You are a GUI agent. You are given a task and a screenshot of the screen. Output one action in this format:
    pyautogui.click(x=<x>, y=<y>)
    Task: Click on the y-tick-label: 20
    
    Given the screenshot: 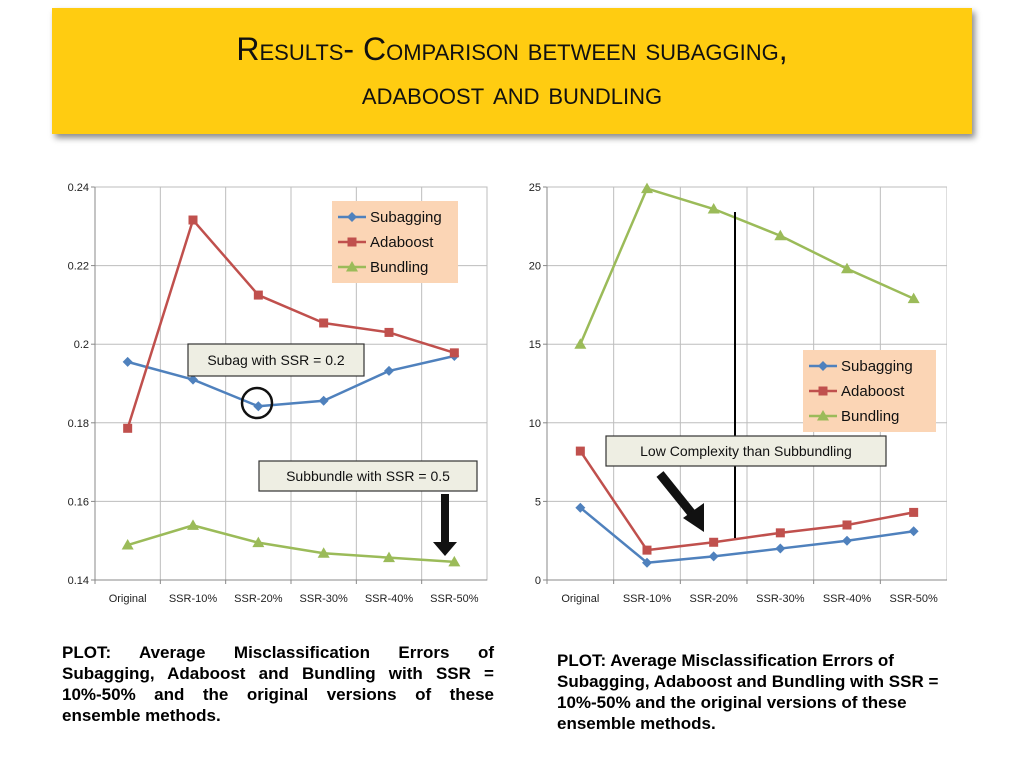 What is the action you would take?
    pyautogui.click(x=535, y=267)
    